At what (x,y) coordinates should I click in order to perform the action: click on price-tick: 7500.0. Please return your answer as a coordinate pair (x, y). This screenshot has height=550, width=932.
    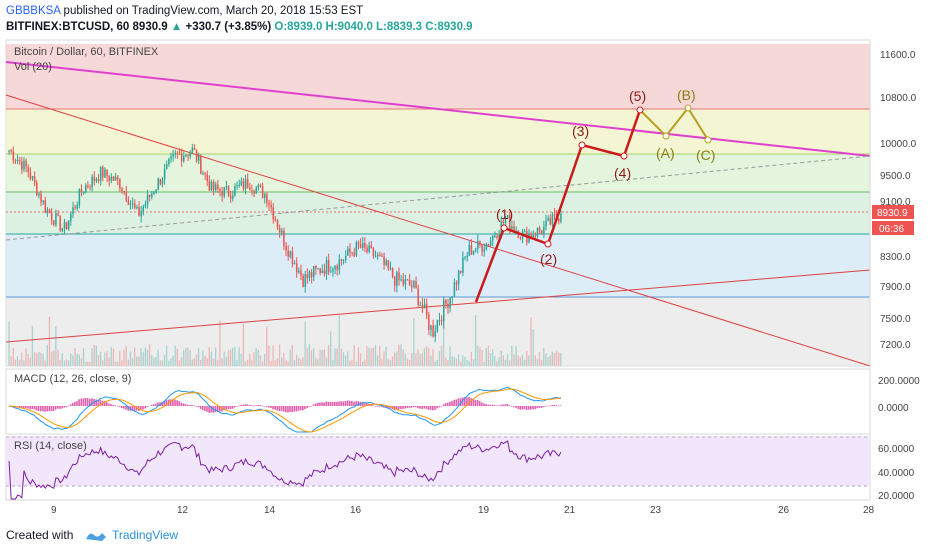
    Looking at the image, I should click on (895, 319).